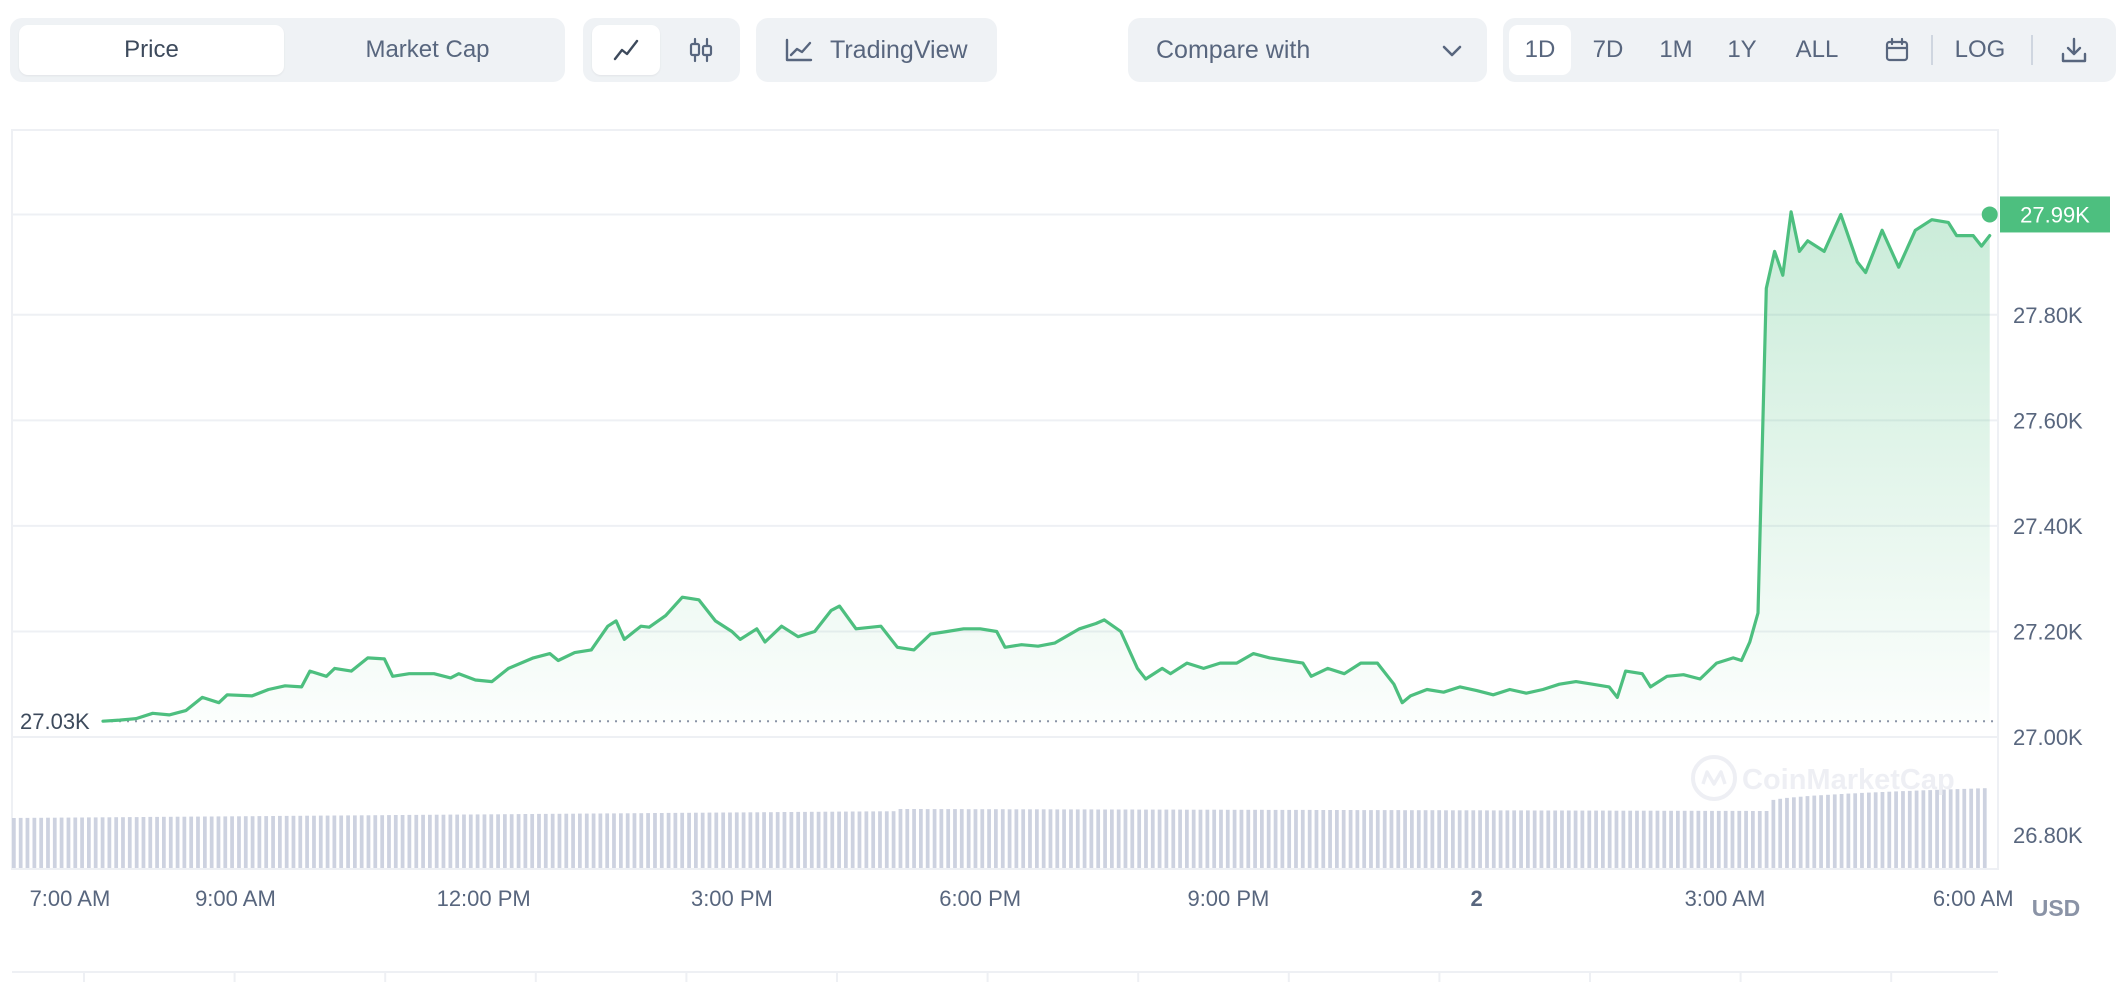 This screenshot has height=987, width=2124. Describe the element at coordinates (876, 50) in the screenshot. I see `tradingview-button: TradingView` at that location.